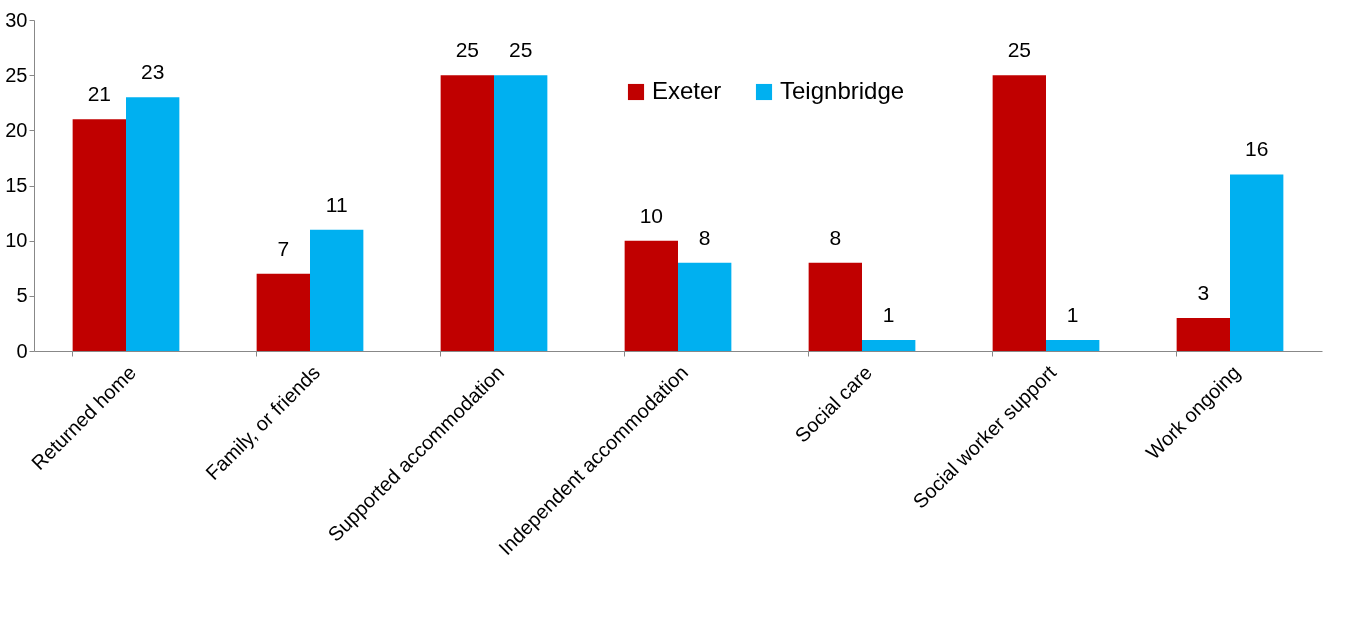 The image size is (1354, 630). I want to click on legend-label: Teignbridge, so click(842, 90).